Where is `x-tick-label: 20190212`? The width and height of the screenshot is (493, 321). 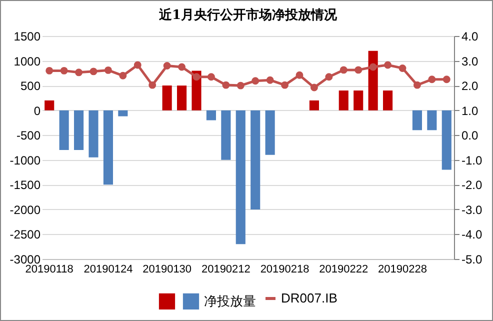 x-tick-label: 20190212 is located at coordinates (225, 270).